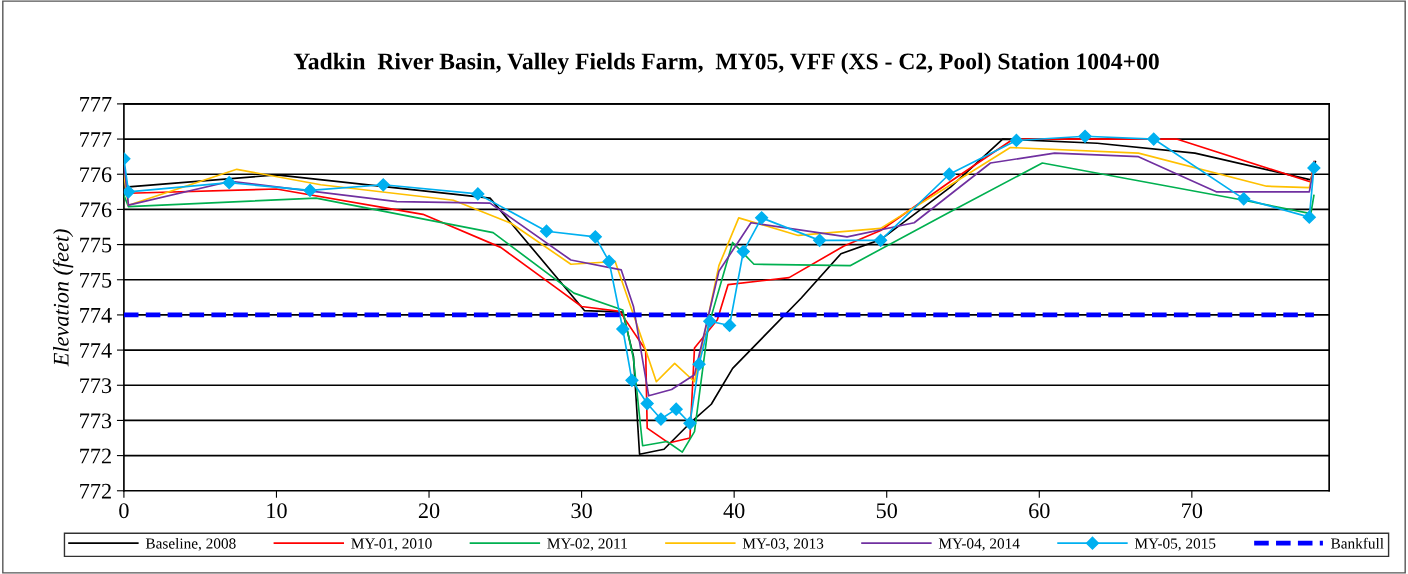  I want to click on y-axis-title: Elevation (feet), so click(63, 298).